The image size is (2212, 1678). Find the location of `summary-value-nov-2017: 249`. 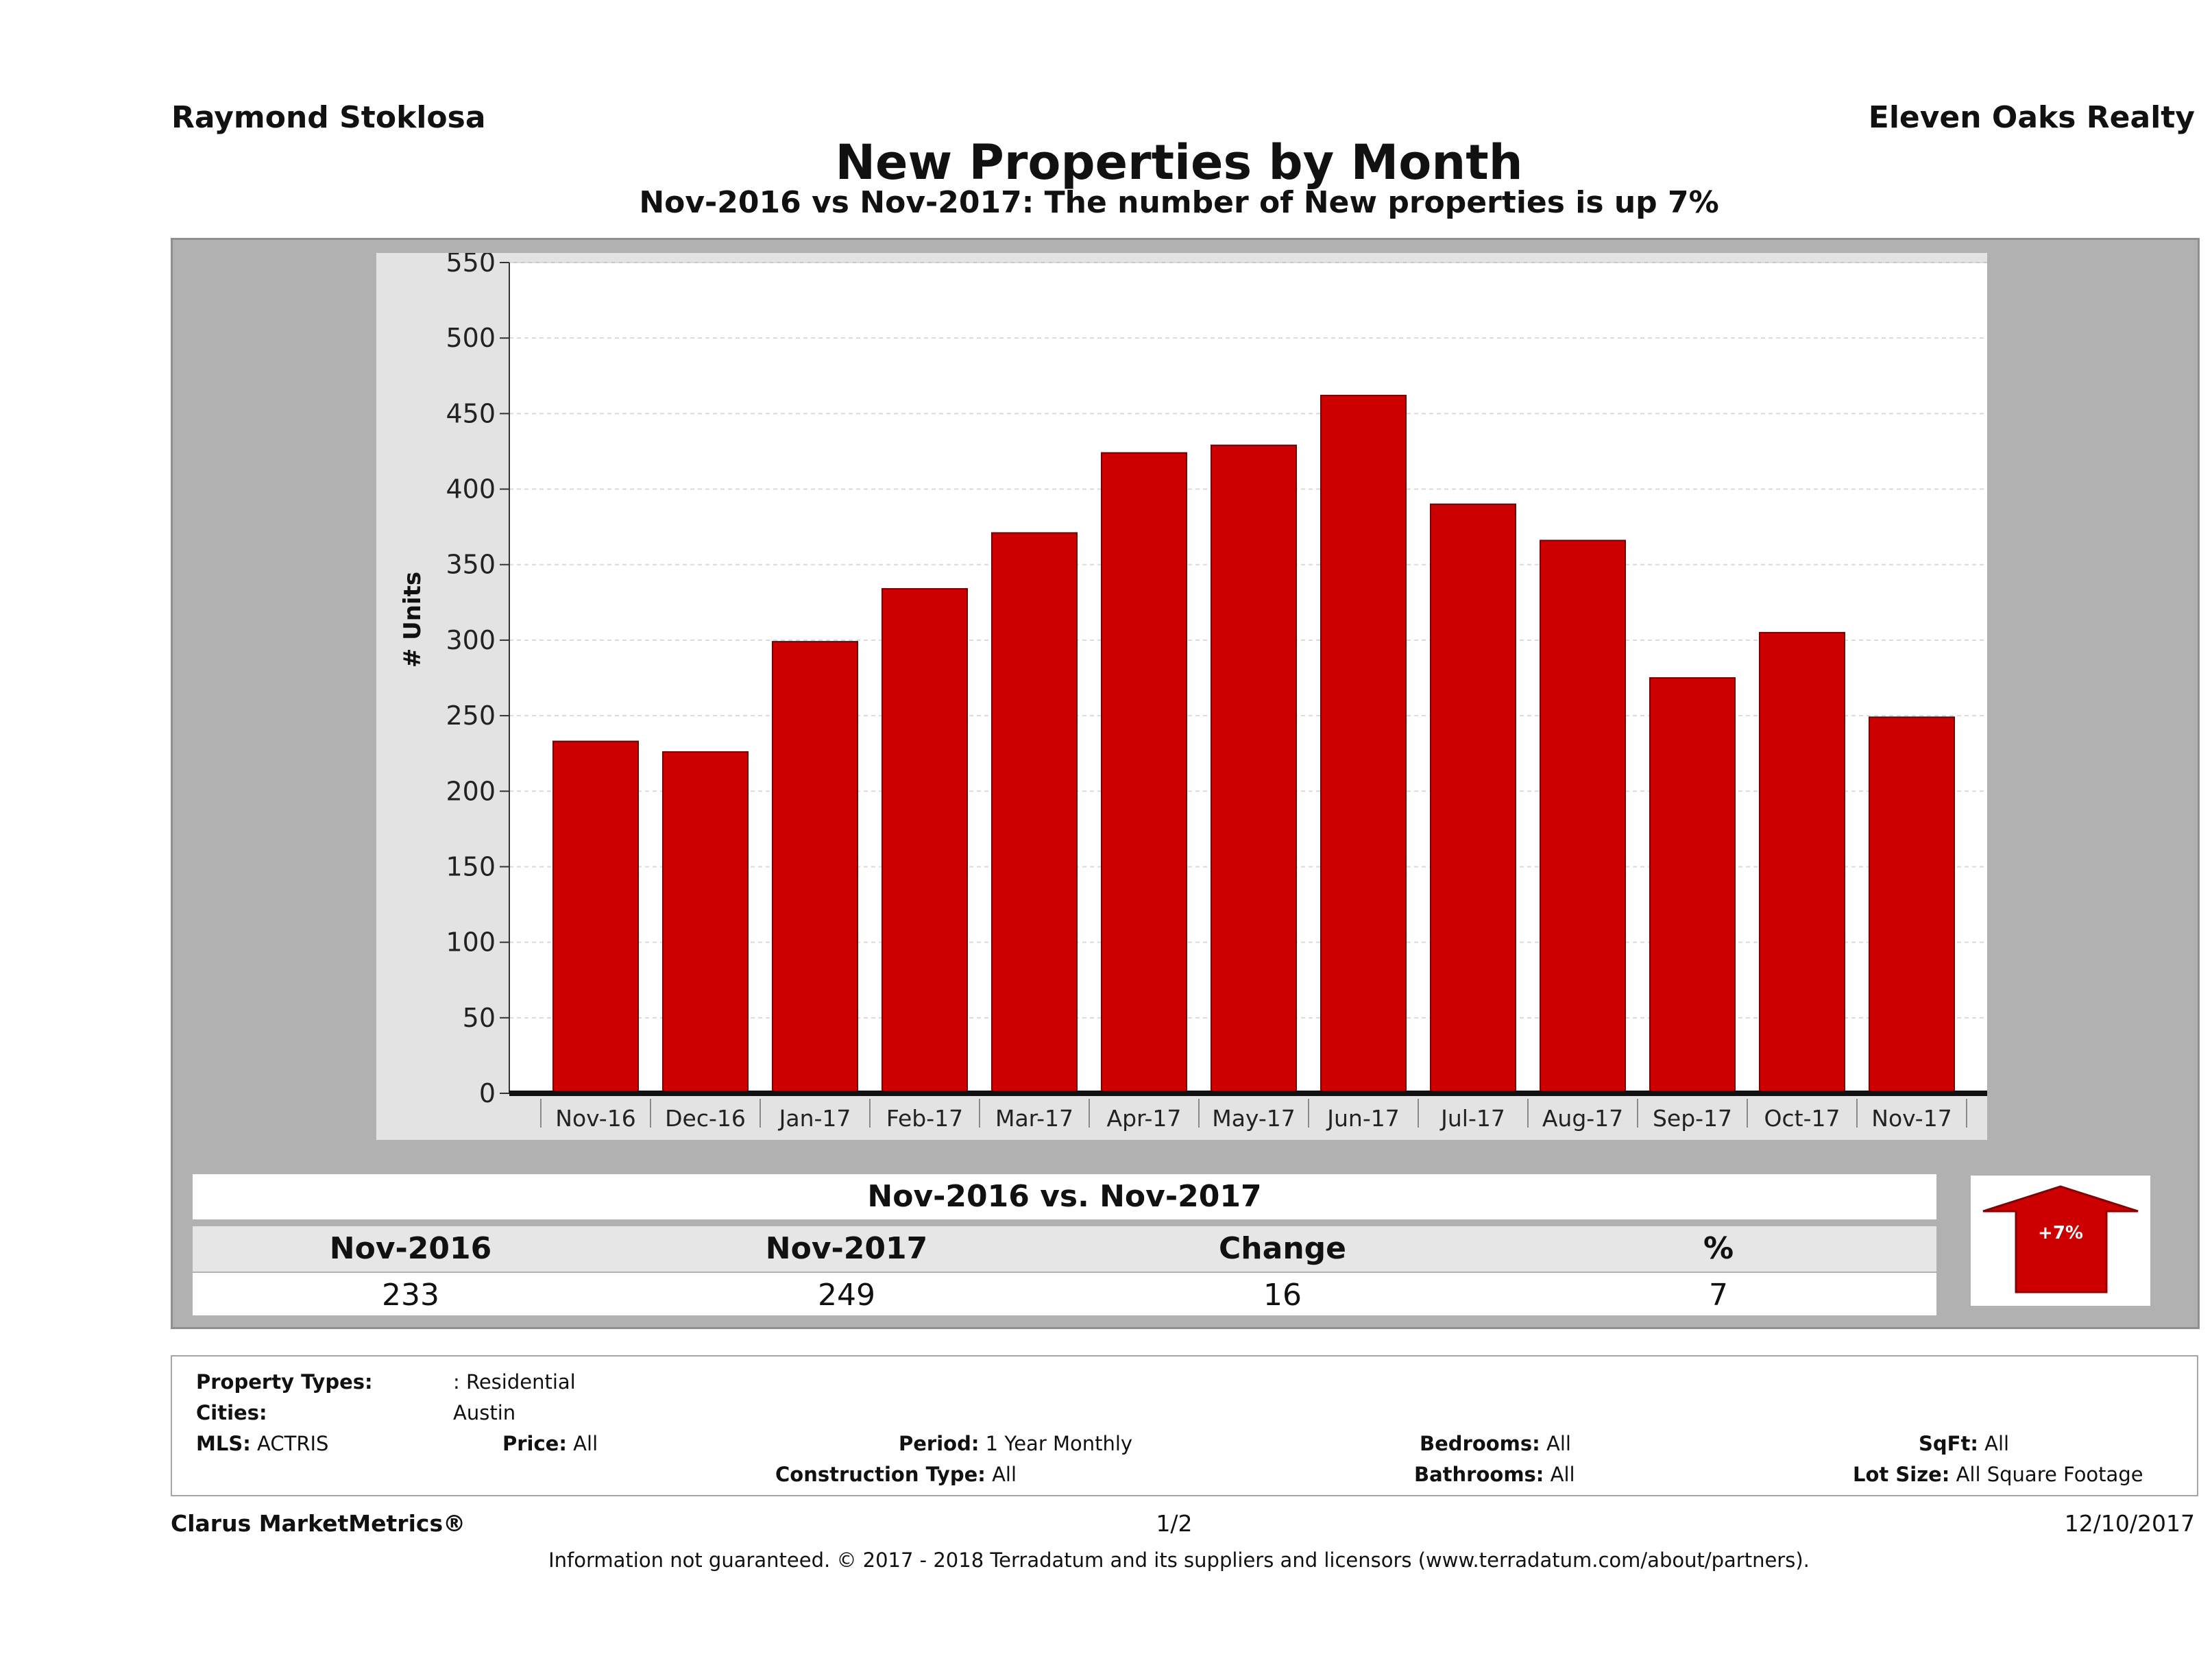

summary-value-nov-2017: 249 is located at coordinates (846, 1295).